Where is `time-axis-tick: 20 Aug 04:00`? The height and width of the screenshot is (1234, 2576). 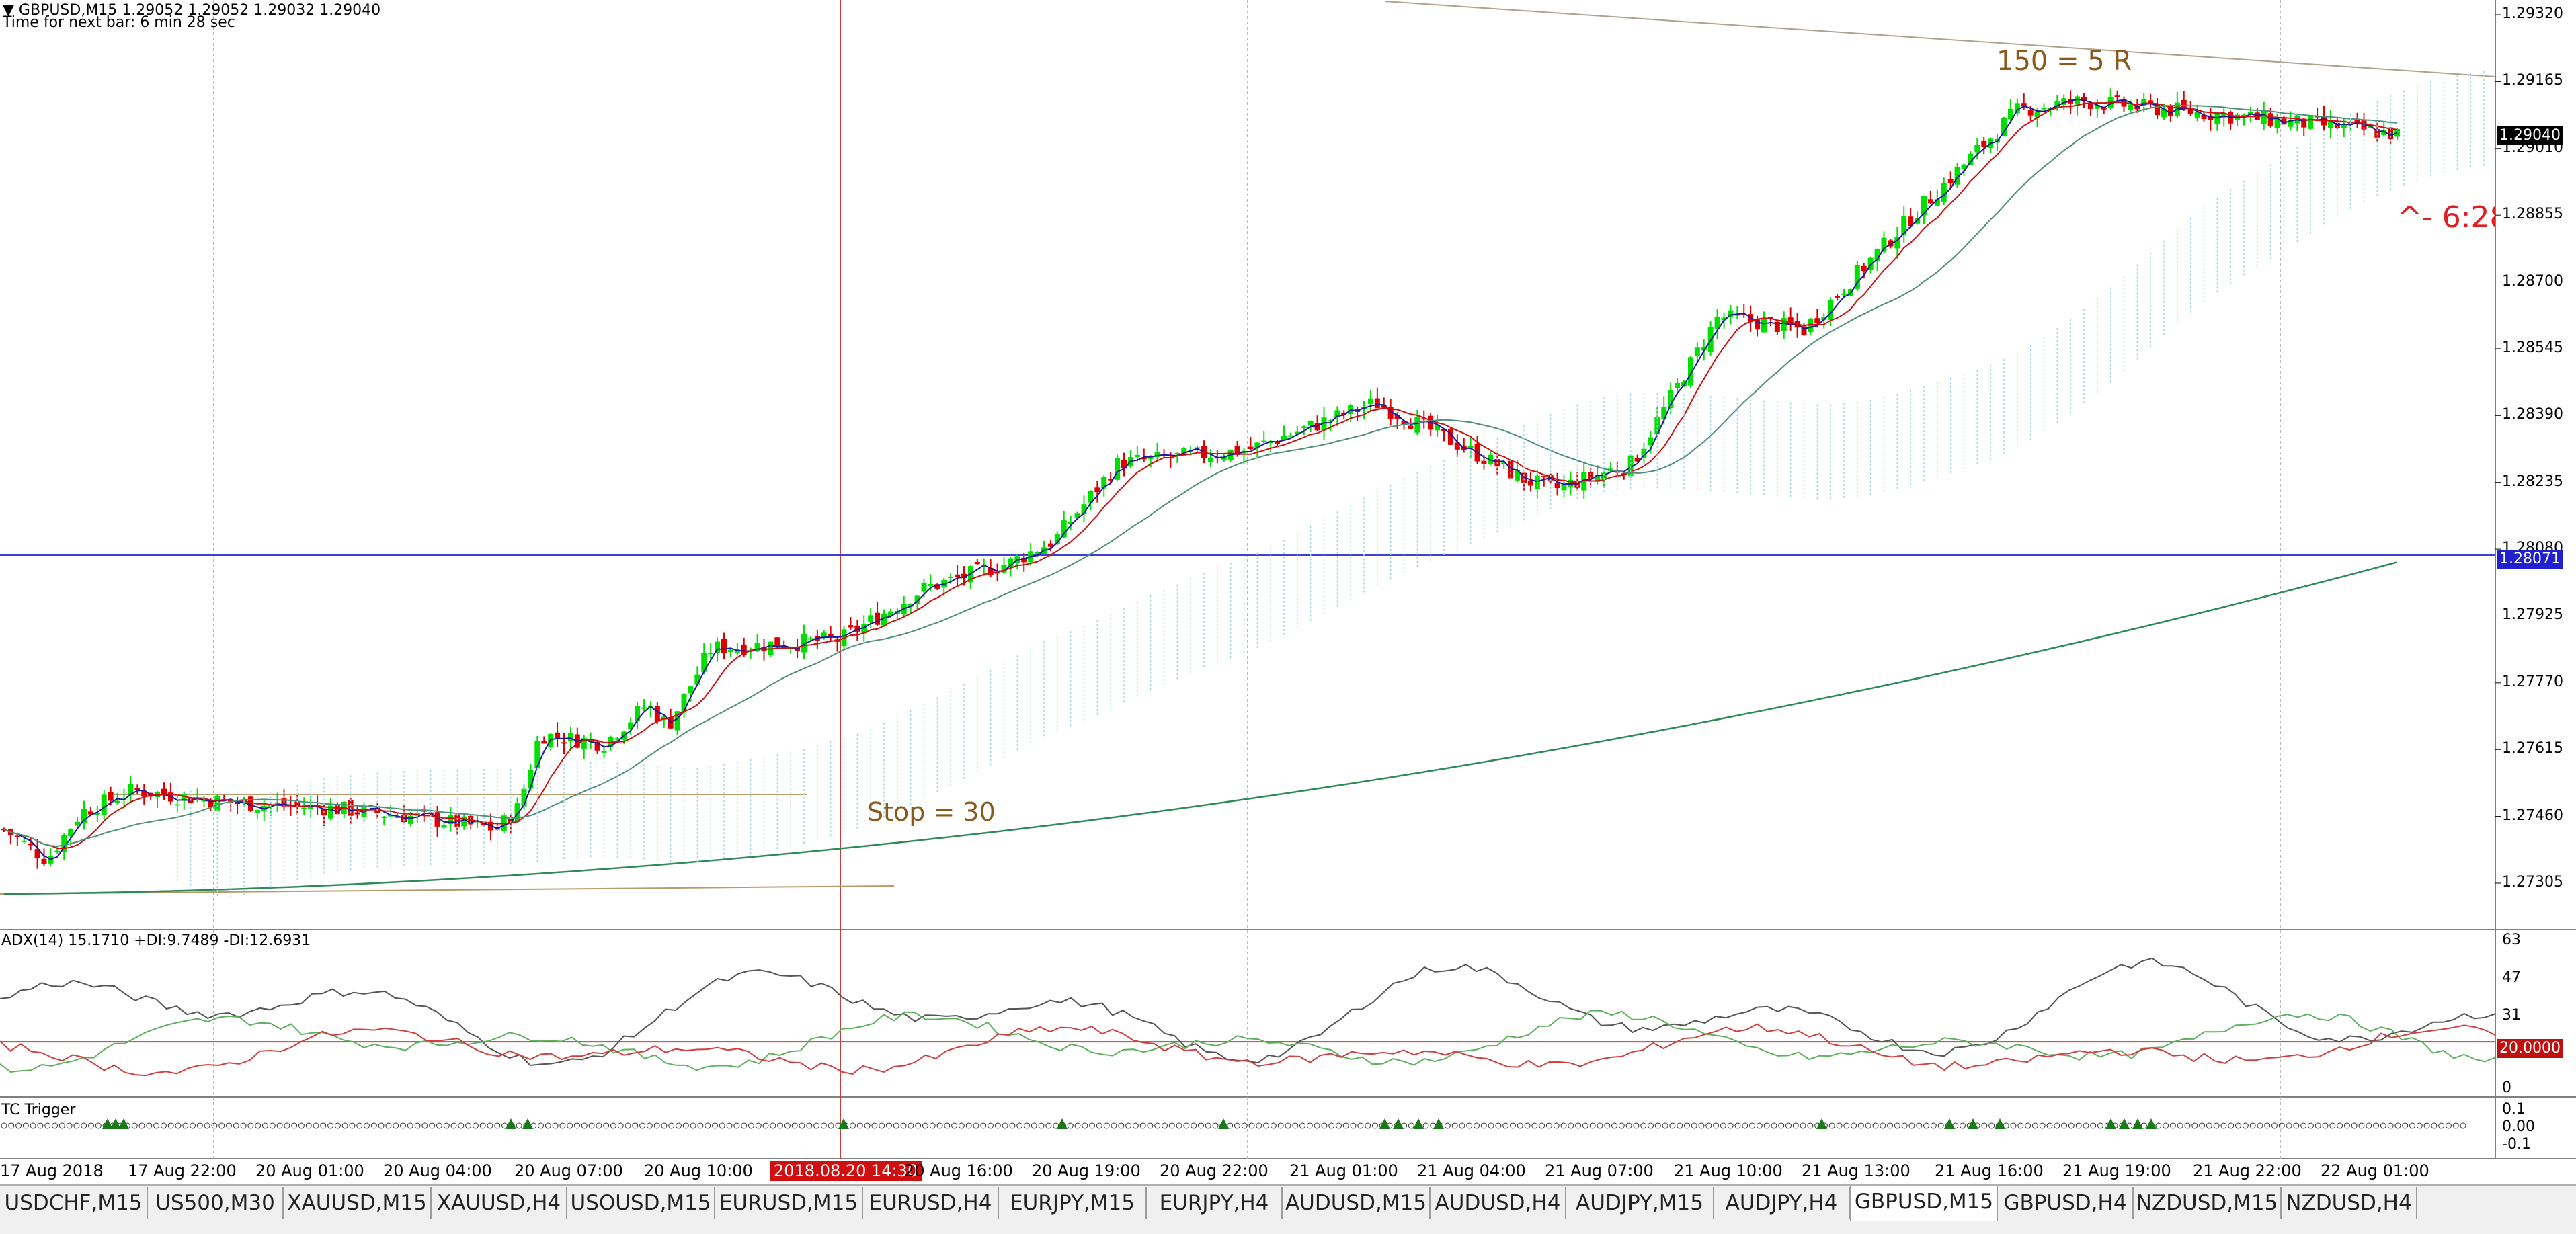
time-axis-tick: 20 Aug 04:00 is located at coordinates (437, 1170).